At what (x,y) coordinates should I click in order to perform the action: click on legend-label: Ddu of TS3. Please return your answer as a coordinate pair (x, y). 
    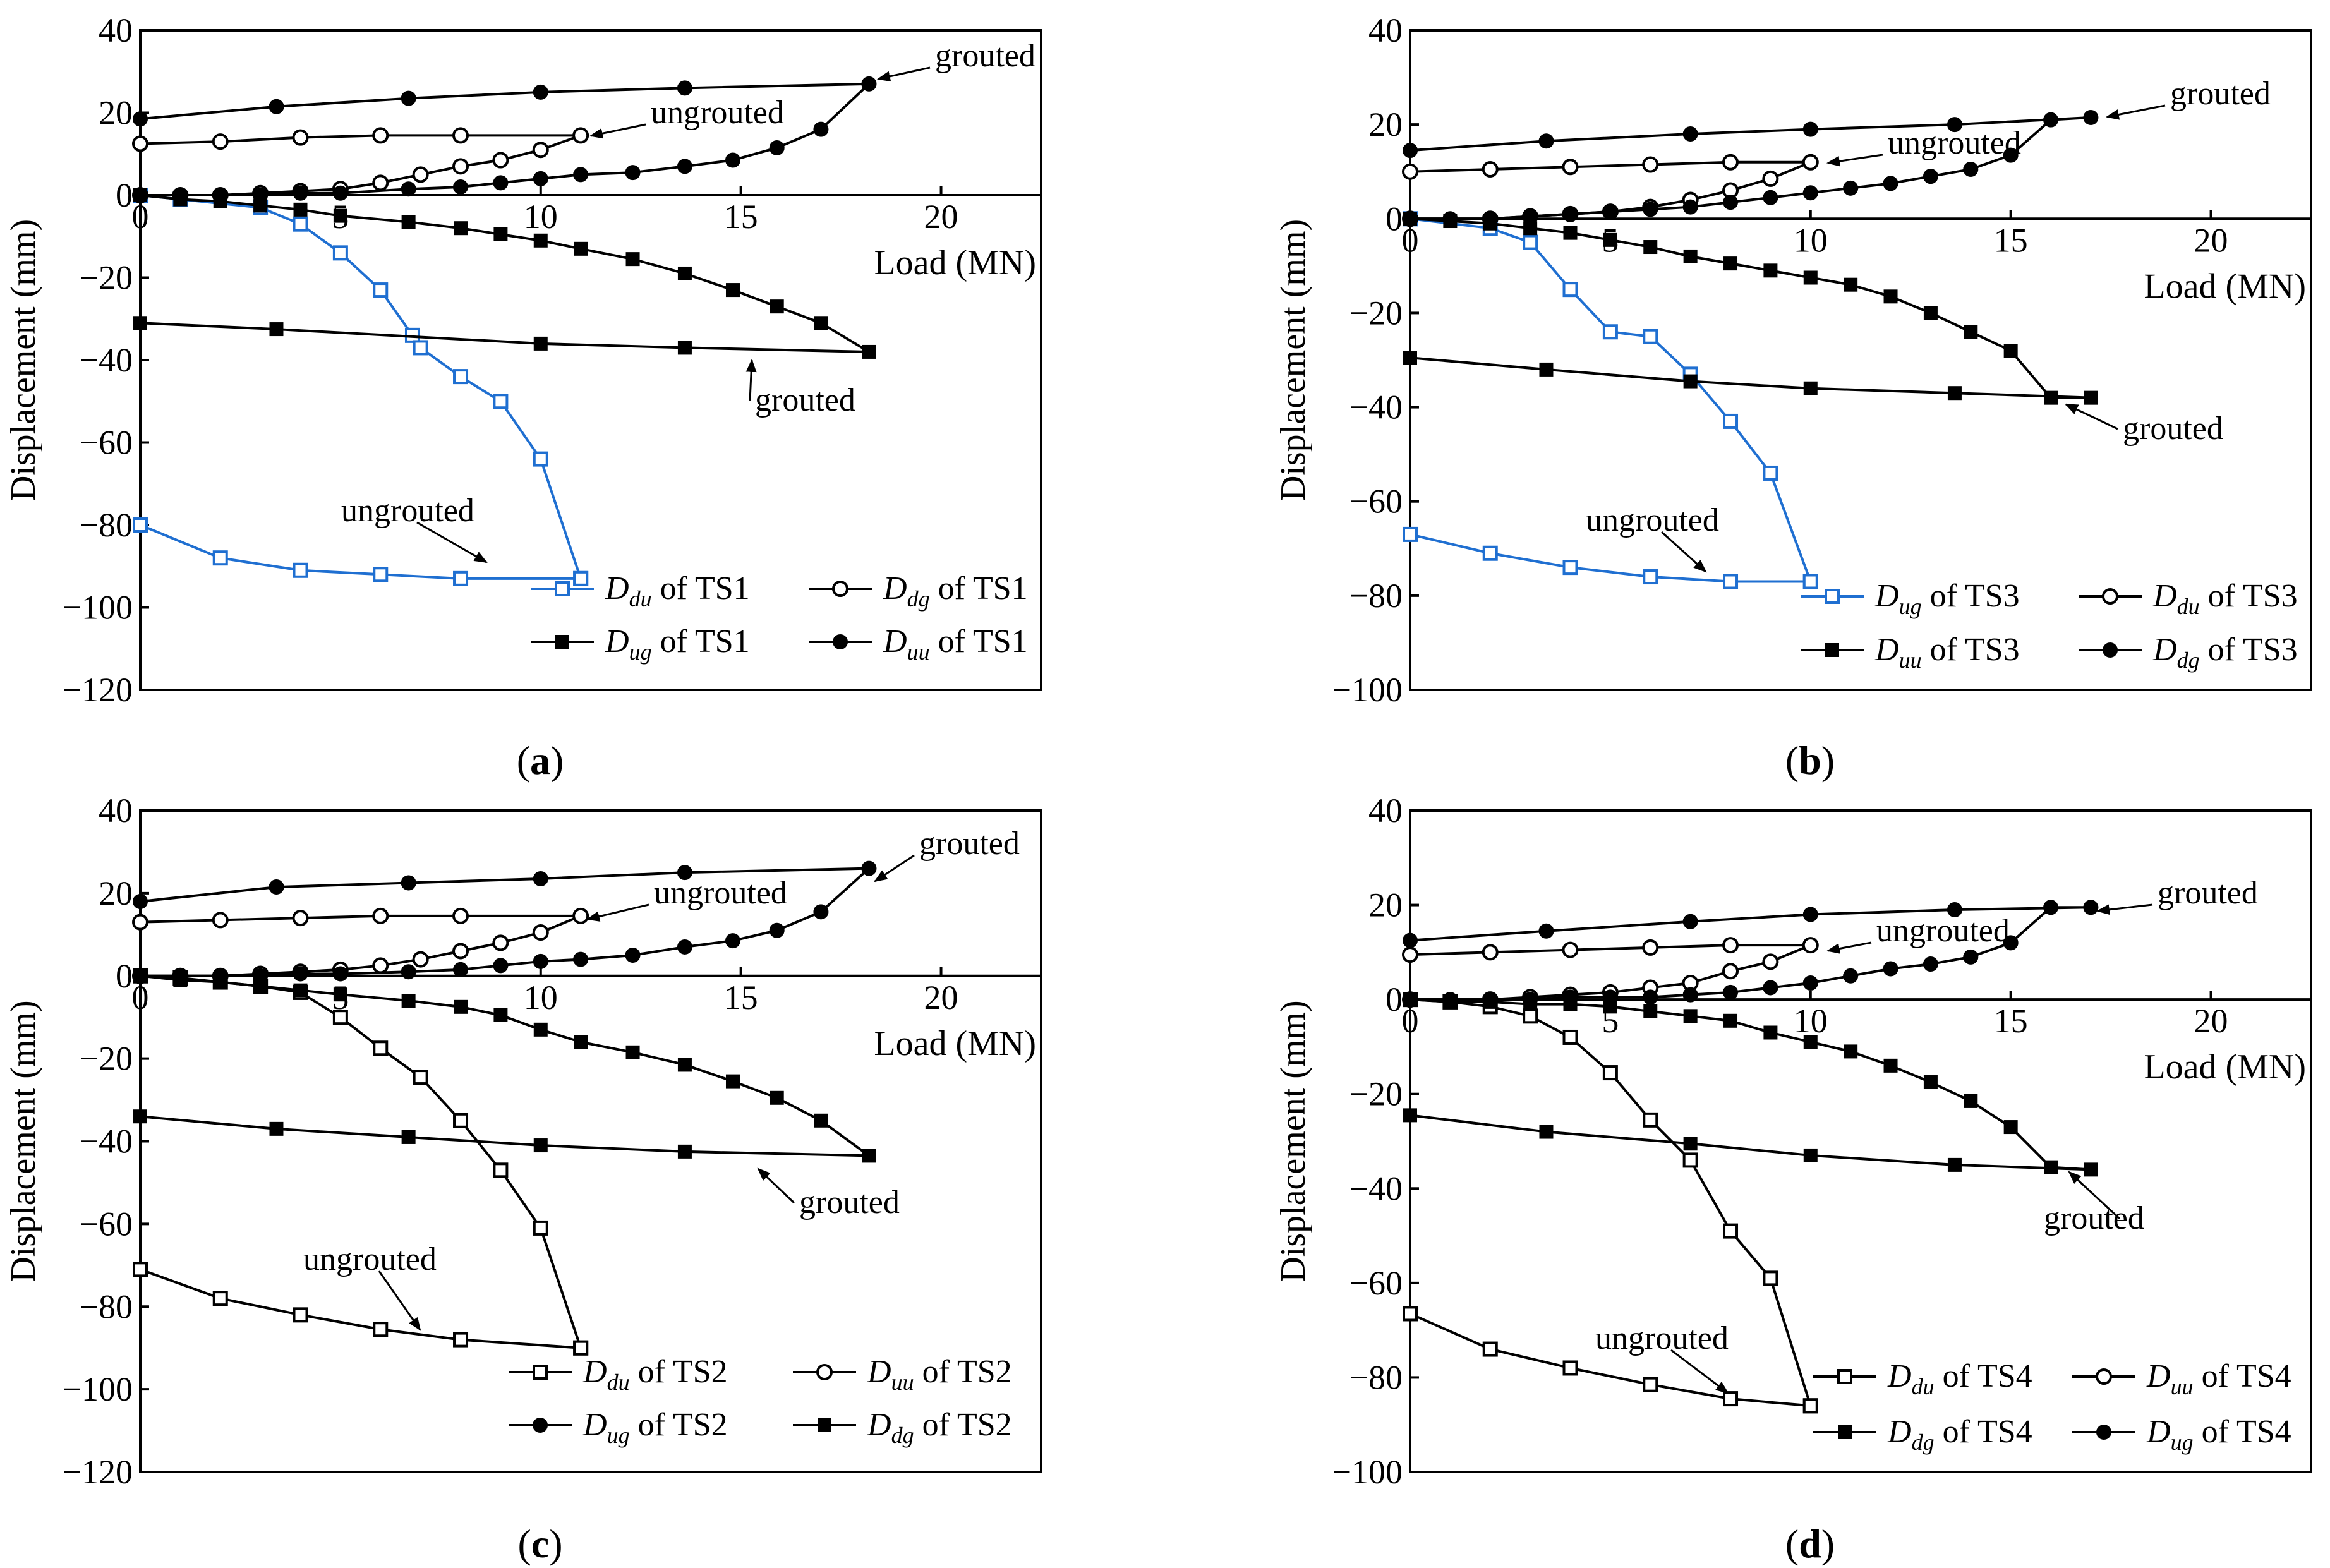
    Looking at the image, I should click on (2225, 598).